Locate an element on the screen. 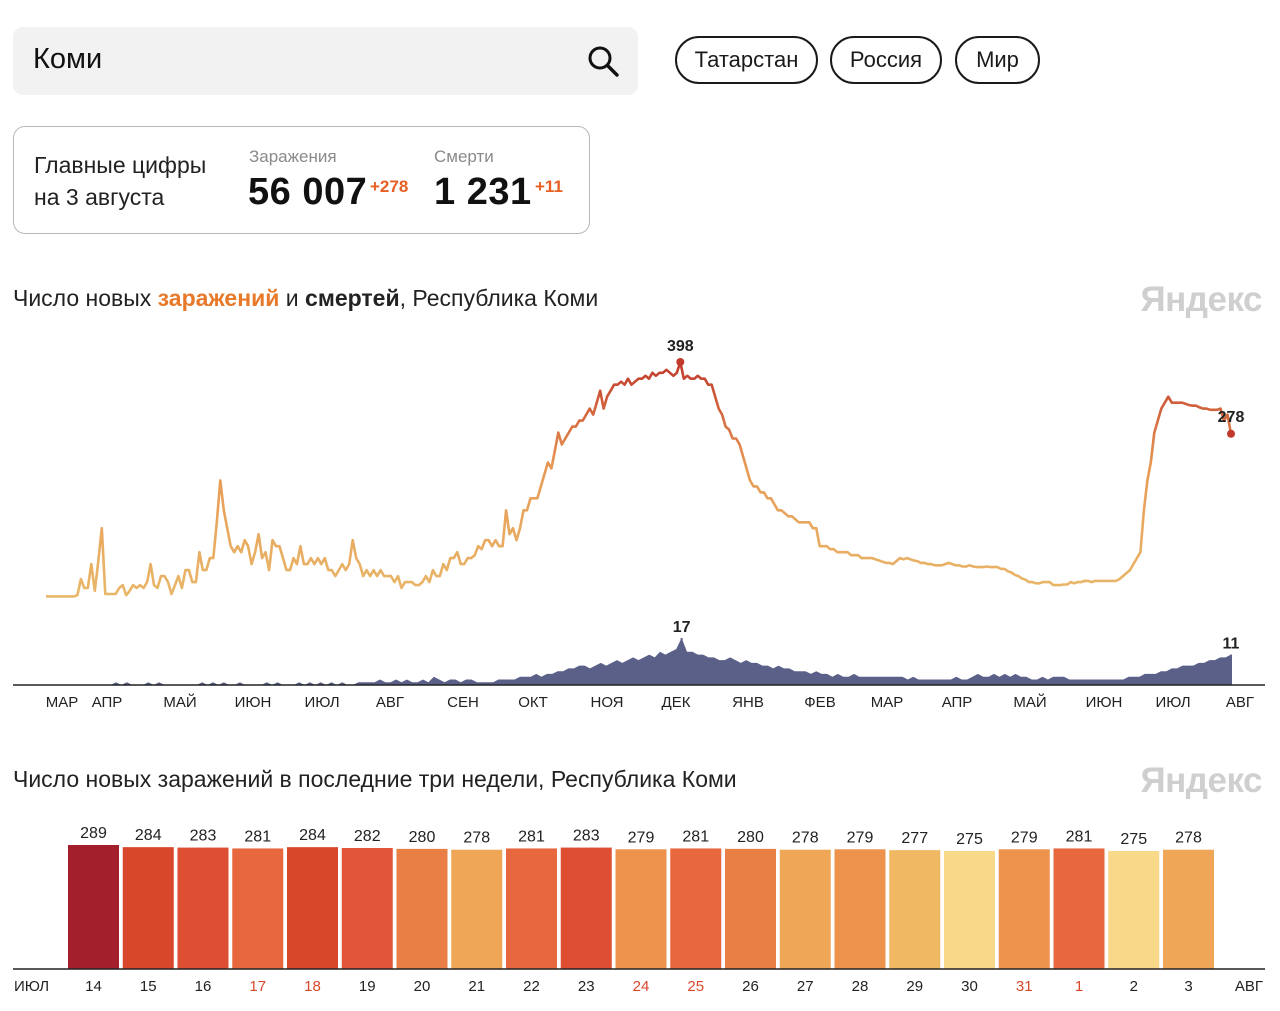 The width and height of the screenshot is (1280, 1011). day-tick-label: 3 is located at coordinates (1188, 986).